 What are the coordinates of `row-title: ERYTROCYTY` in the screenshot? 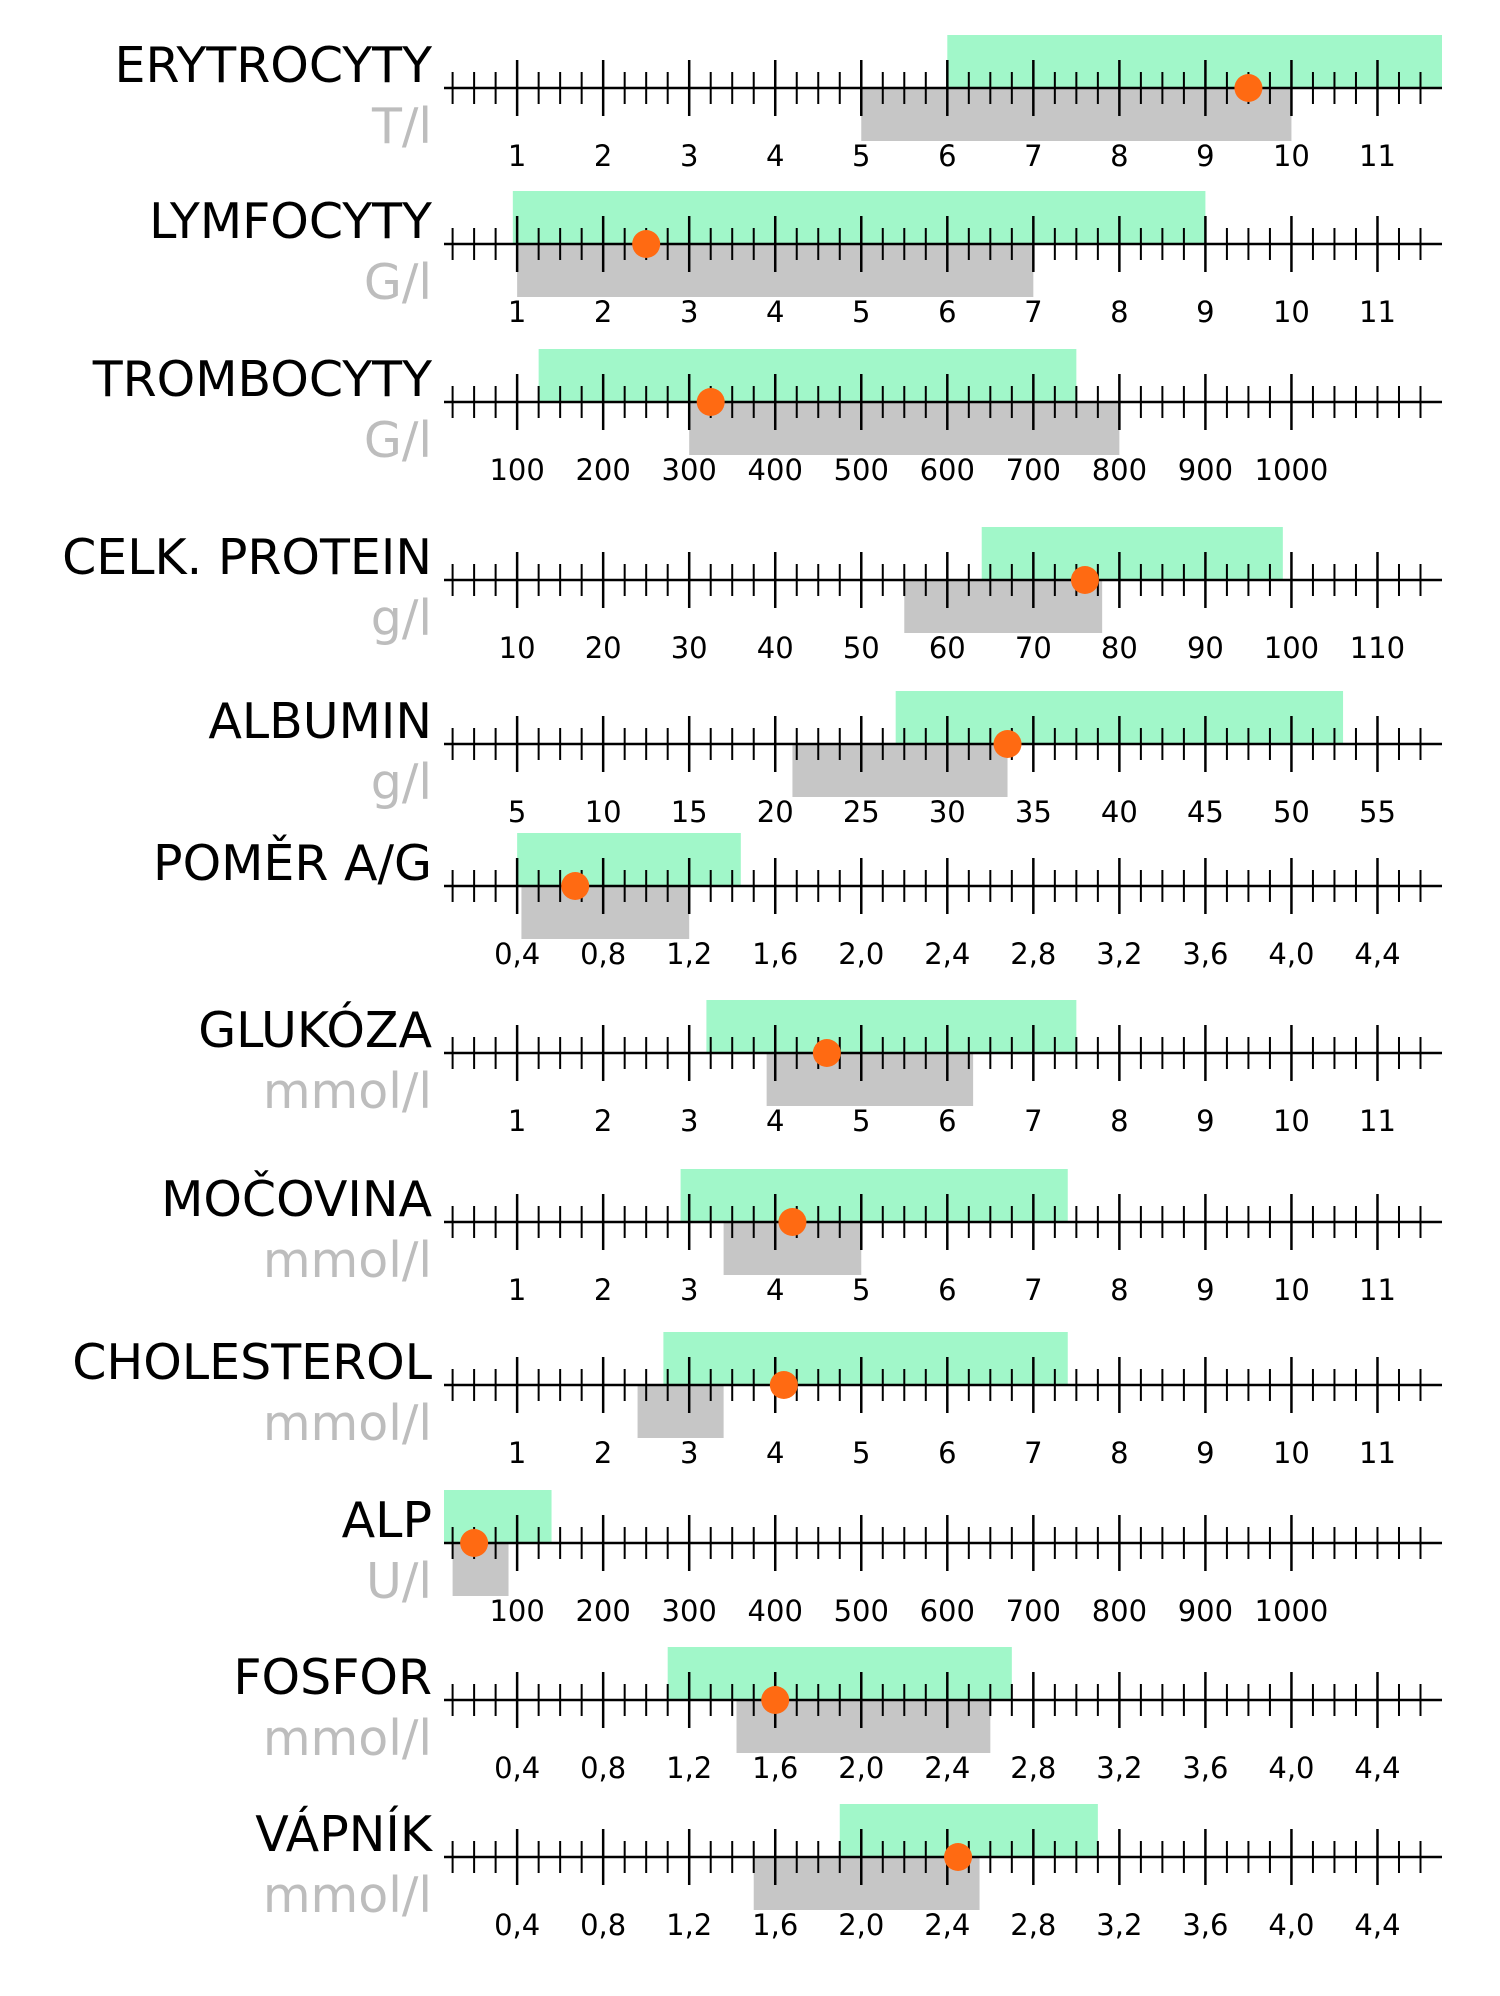 It's located at (274, 65).